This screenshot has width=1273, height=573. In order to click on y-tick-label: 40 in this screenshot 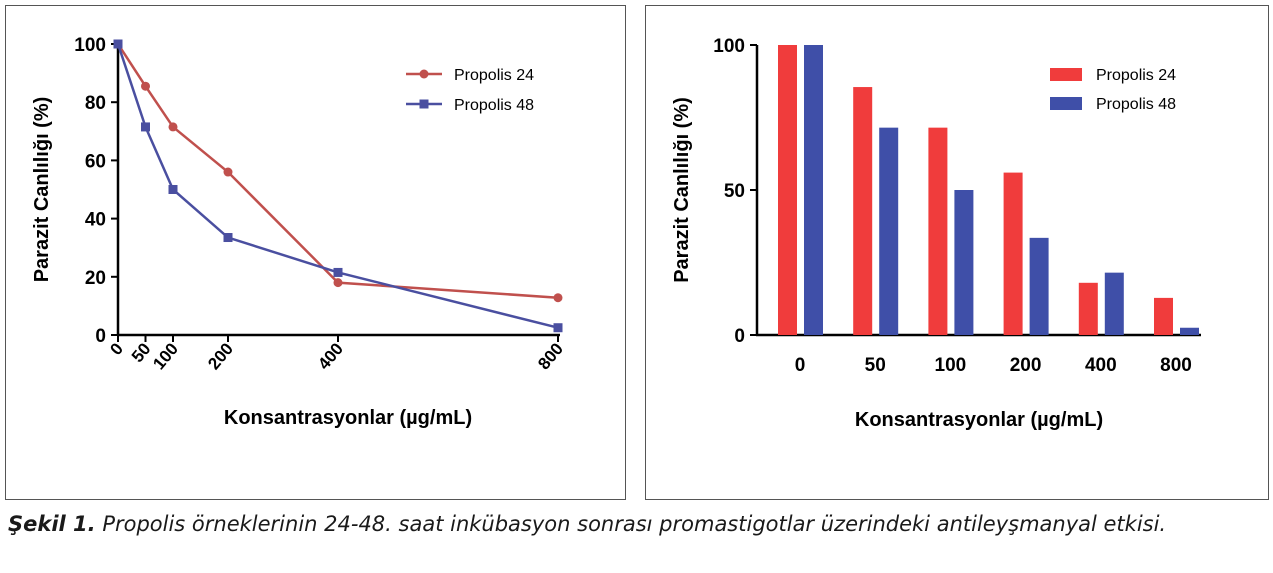, I will do `click(95, 220)`.